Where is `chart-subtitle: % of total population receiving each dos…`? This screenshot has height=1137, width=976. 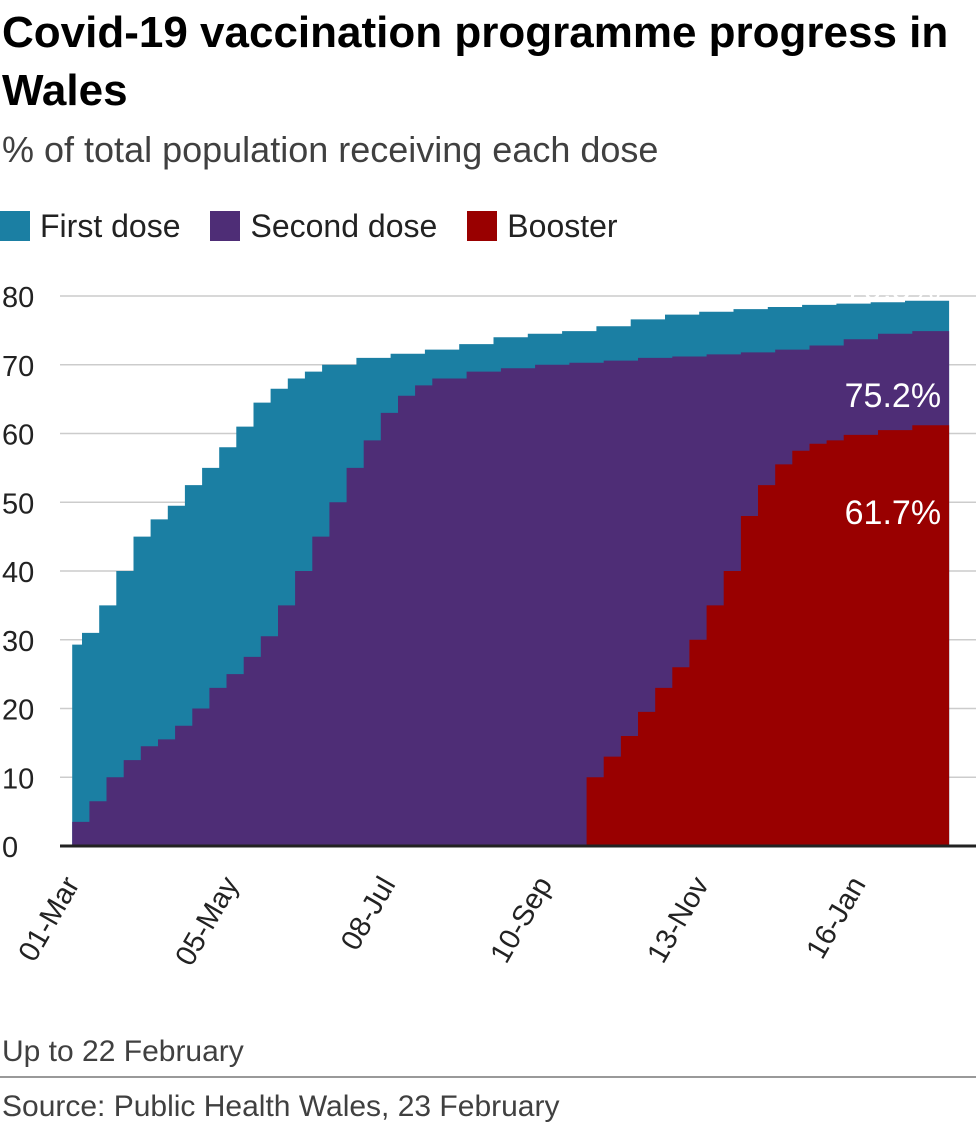 chart-subtitle: % of total population receiving each dos… is located at coordinates (330, 149).